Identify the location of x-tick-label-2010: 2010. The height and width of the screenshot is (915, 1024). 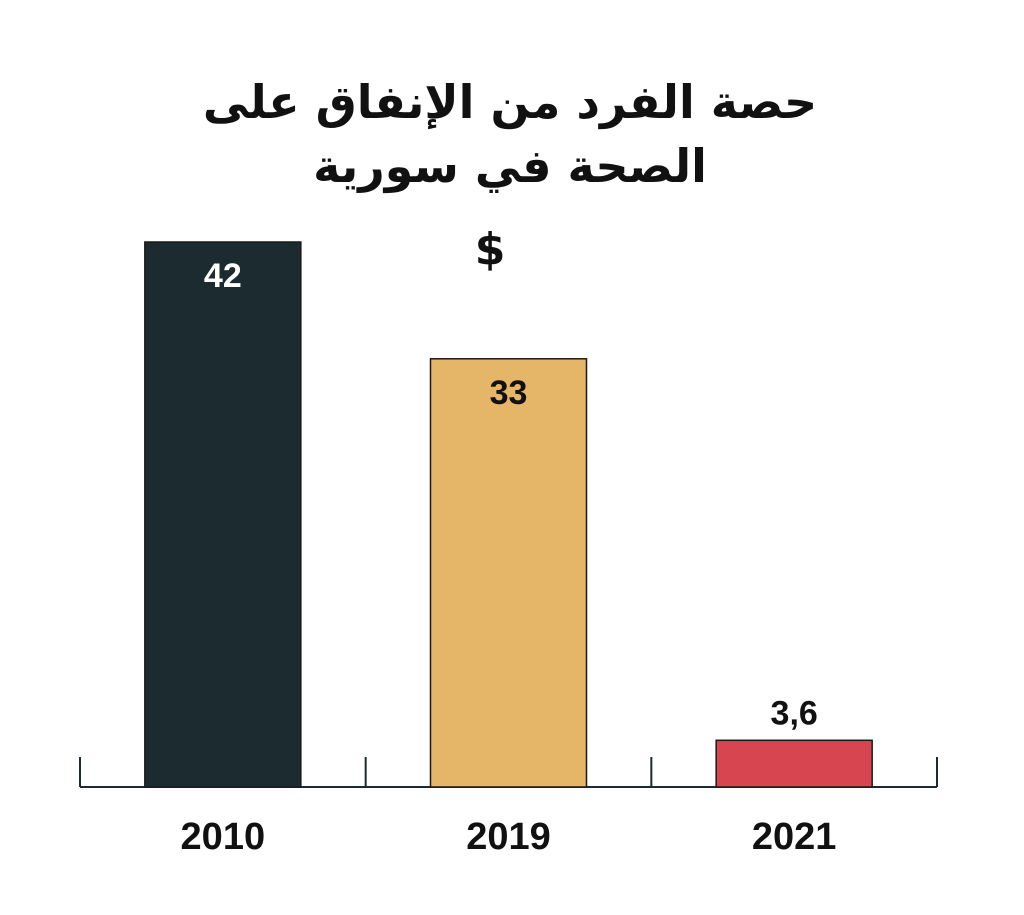
(223, 837).